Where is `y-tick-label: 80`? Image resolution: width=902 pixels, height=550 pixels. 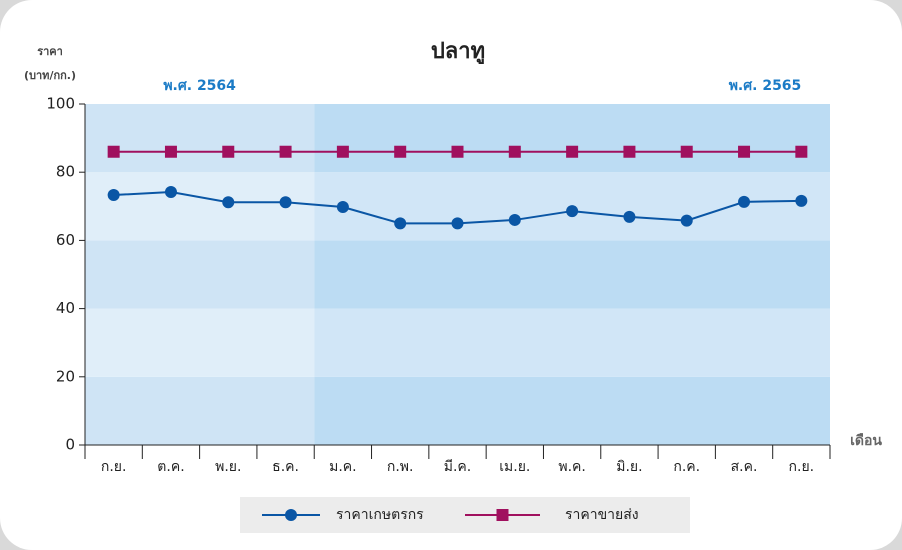
y-tick-label: 80 is located at coordinates (65, 172).